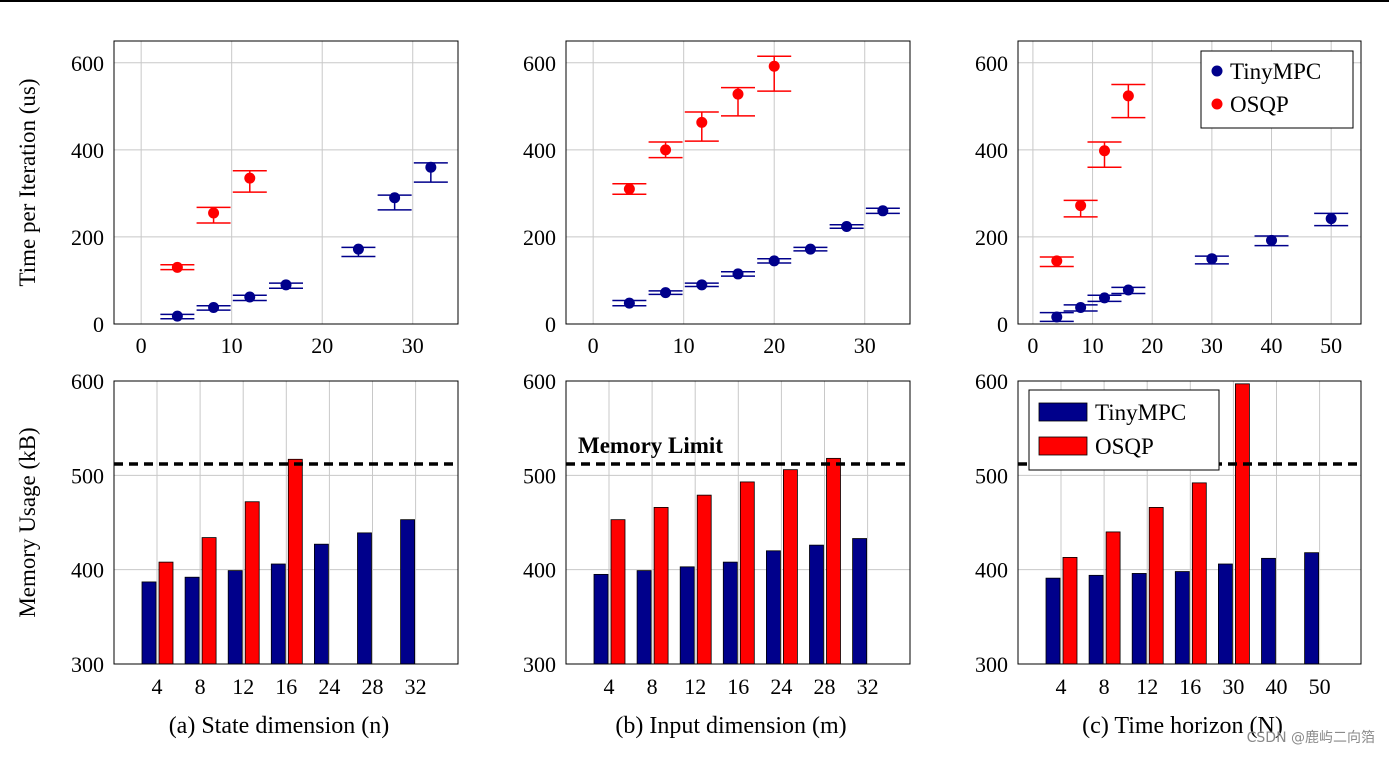 The width and height of the screenshot is (1389, 761). I want to click on x-axis-caption: (b) Input dimension (m), so click(730, 726).